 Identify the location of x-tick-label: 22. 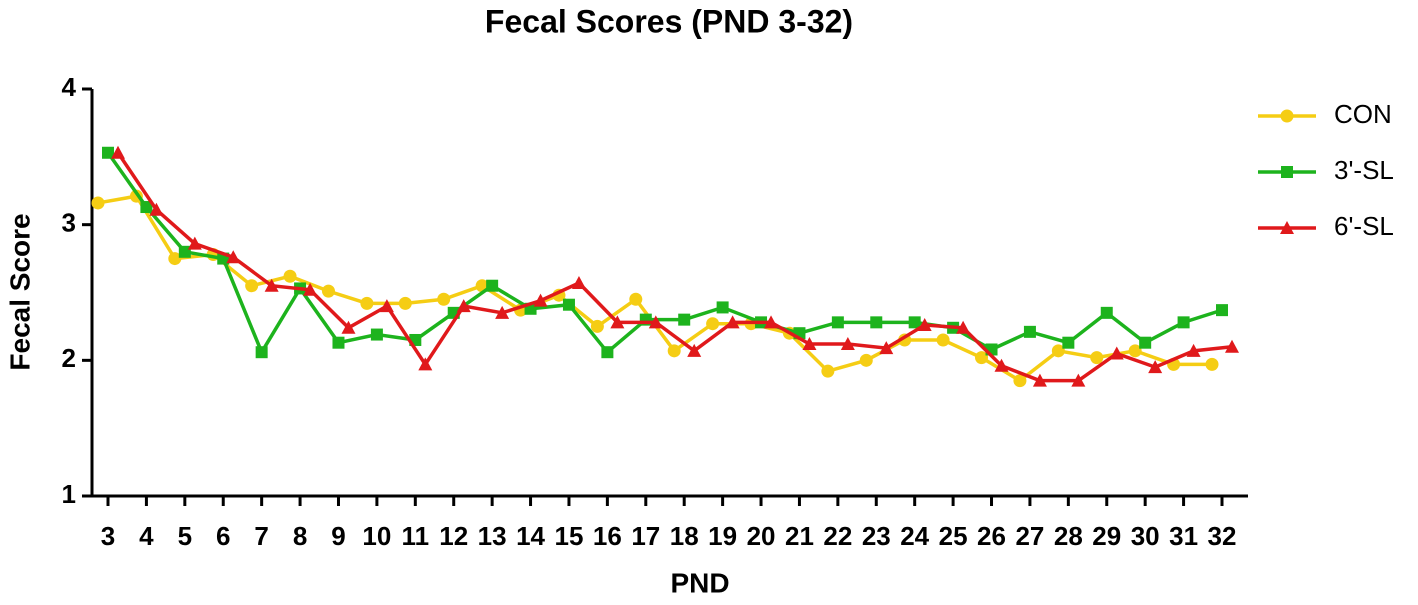
(837, 536).